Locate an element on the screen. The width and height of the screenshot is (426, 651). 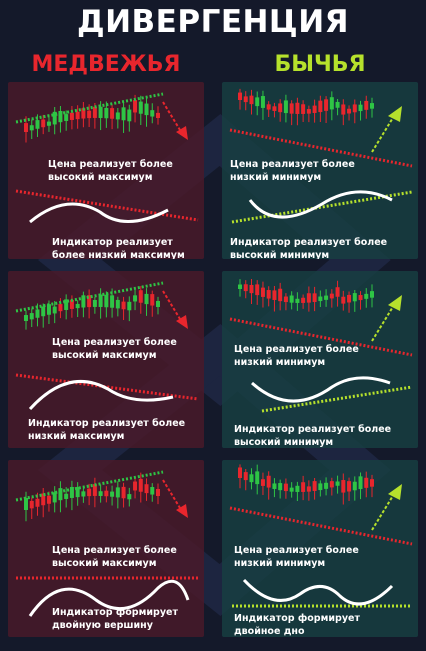
indicator-trendline is located at coordinates (107, 205).